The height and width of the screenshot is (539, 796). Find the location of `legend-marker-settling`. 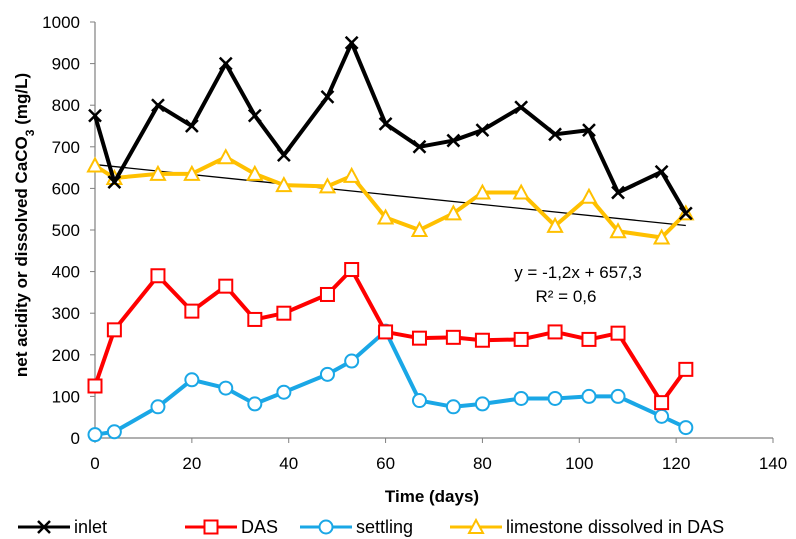

legend-marker-settling is located at coordinates (326, 527).